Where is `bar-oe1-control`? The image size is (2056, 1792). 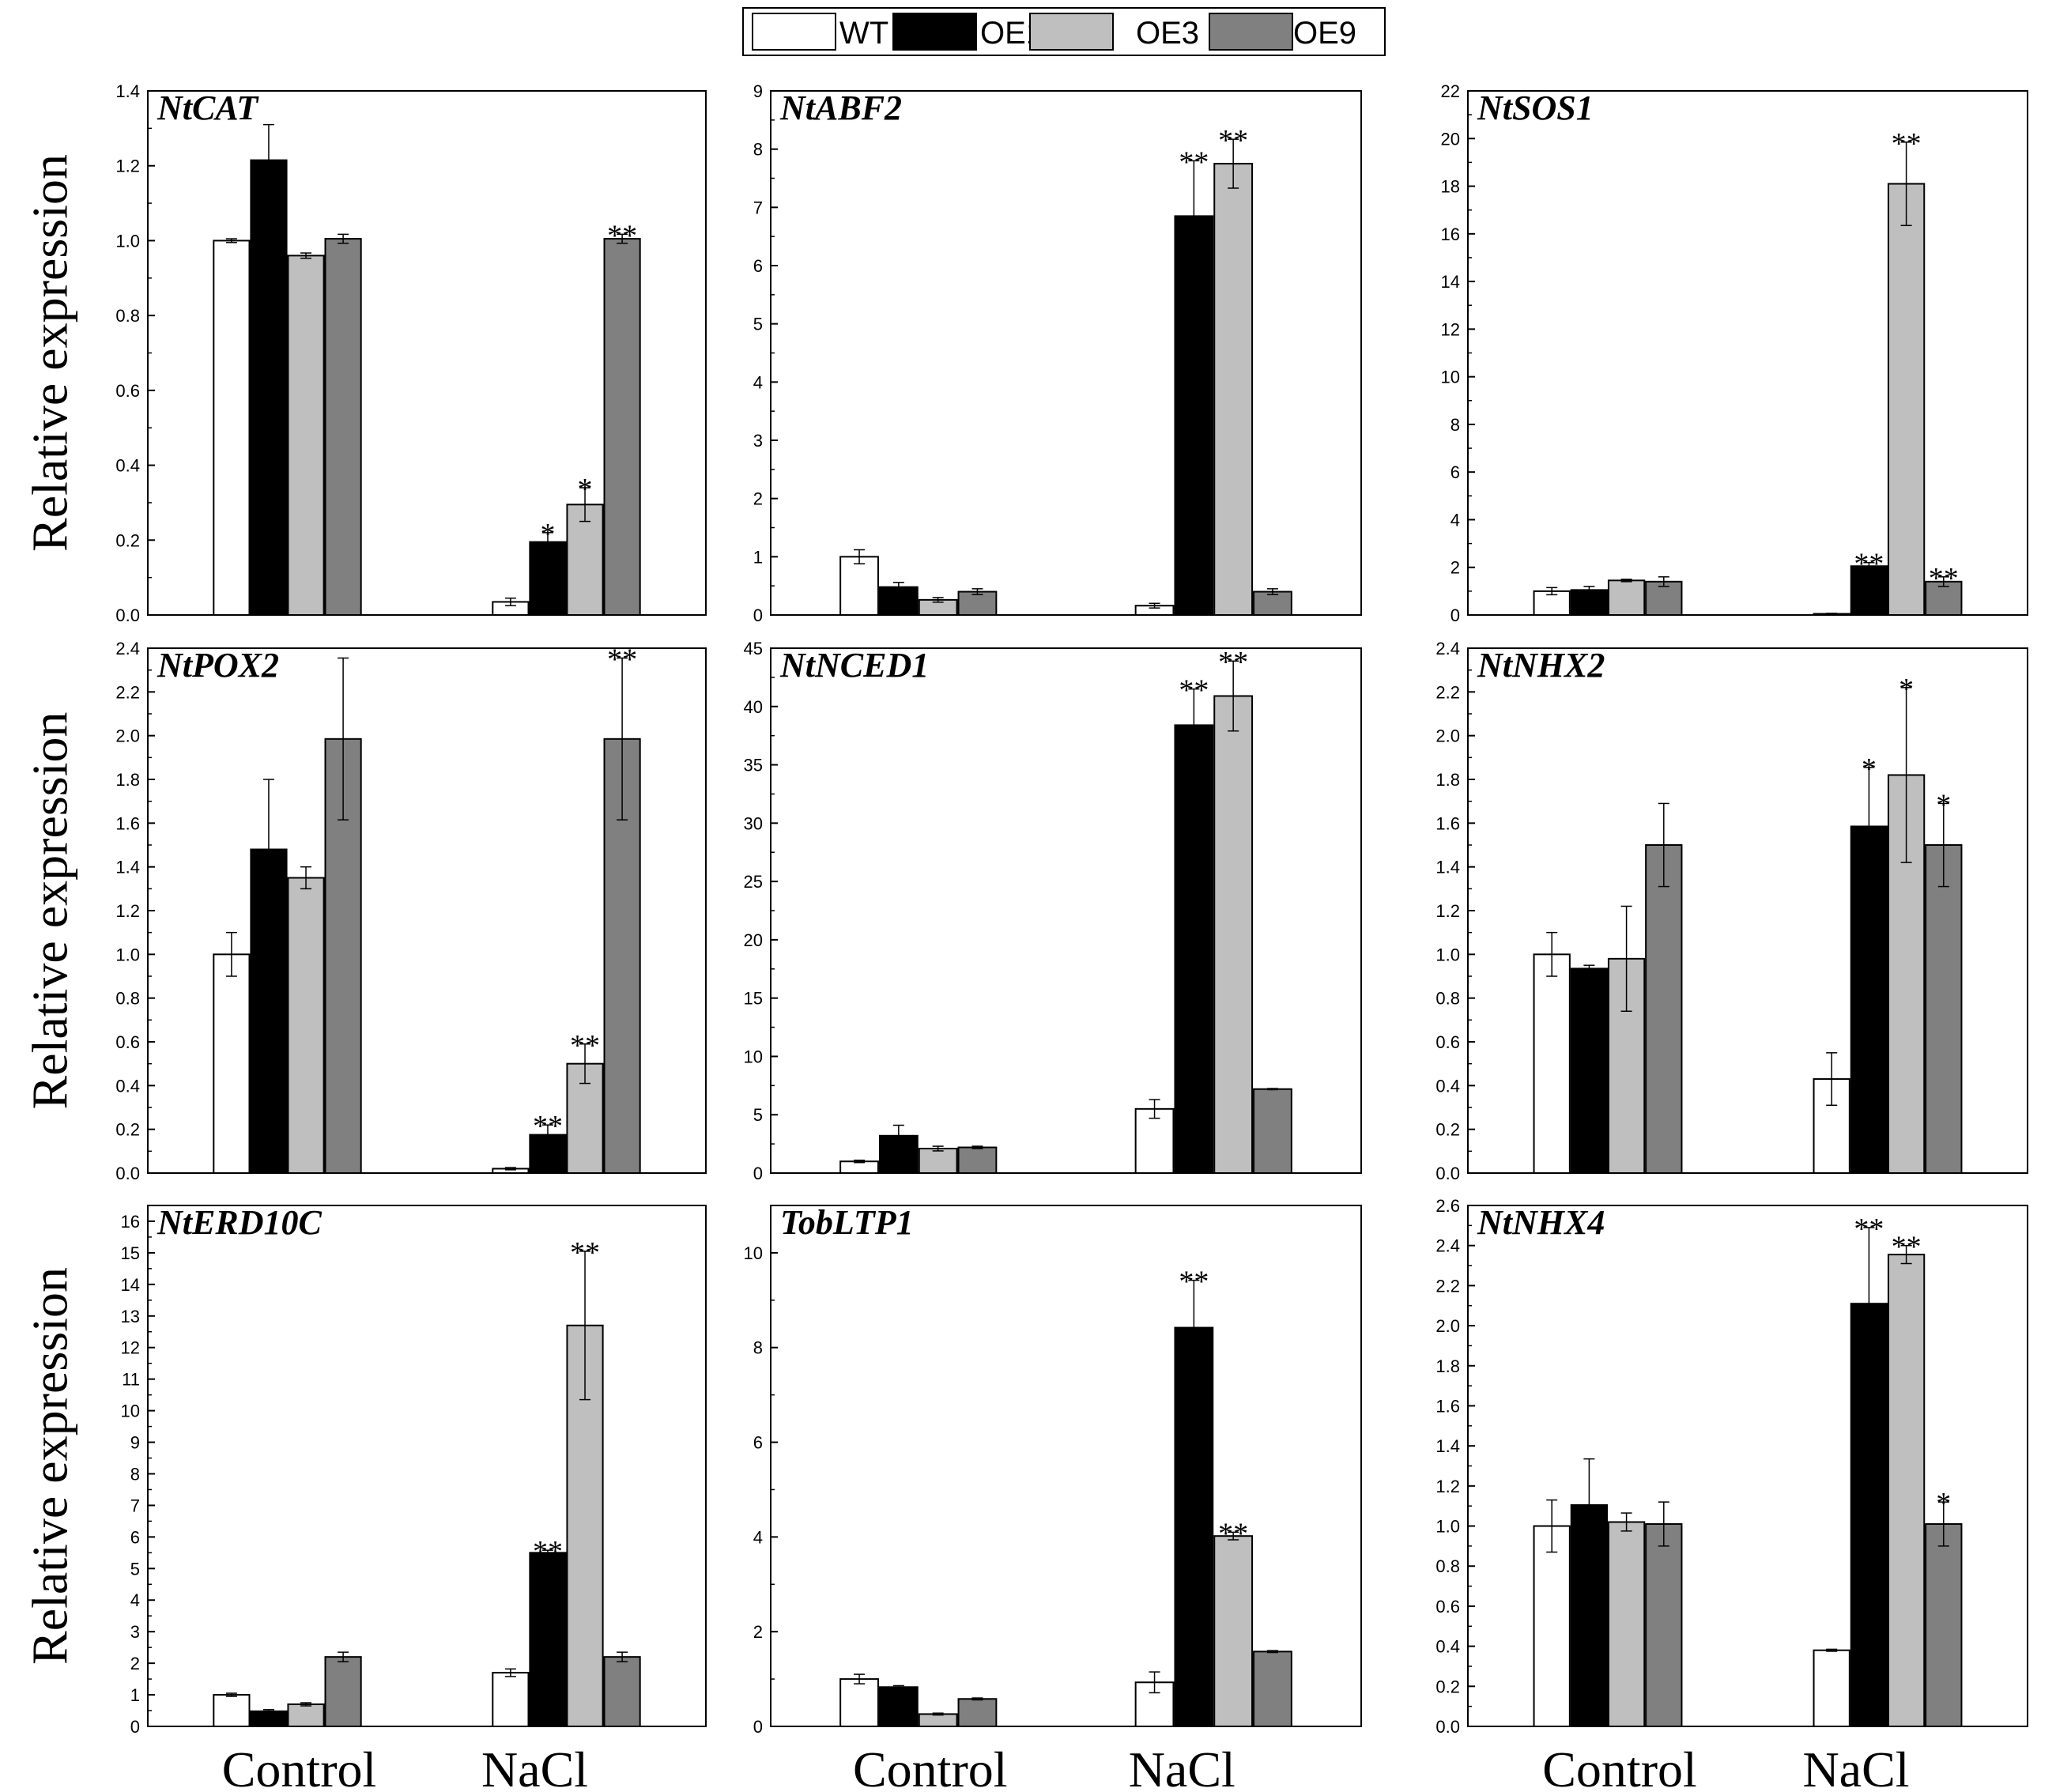 bar-oe1-control is located at coordinates (1589, 602).